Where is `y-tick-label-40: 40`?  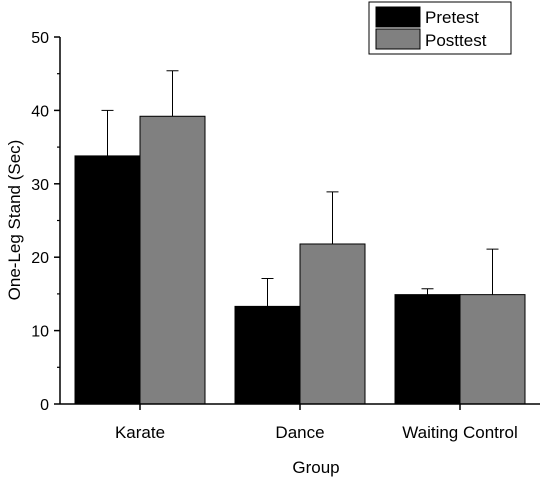
y-tick-label-40: 40 is located at coordinates (40, 111).